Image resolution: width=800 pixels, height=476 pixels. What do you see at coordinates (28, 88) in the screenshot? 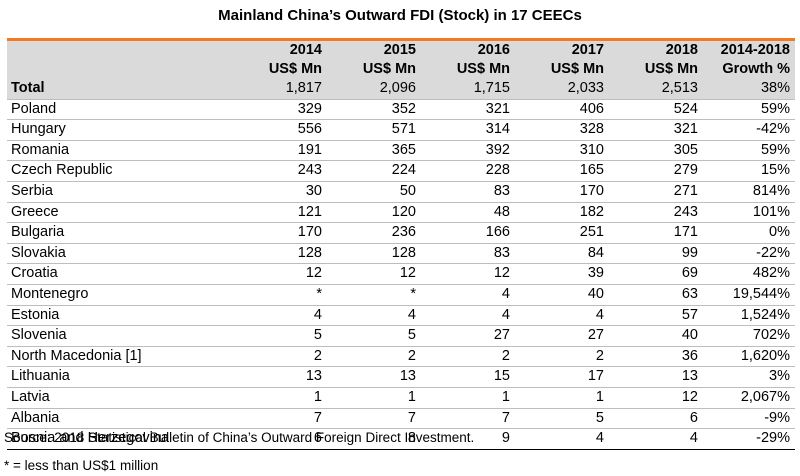
I see `country-name: Total` at bounding box center [28, 88].